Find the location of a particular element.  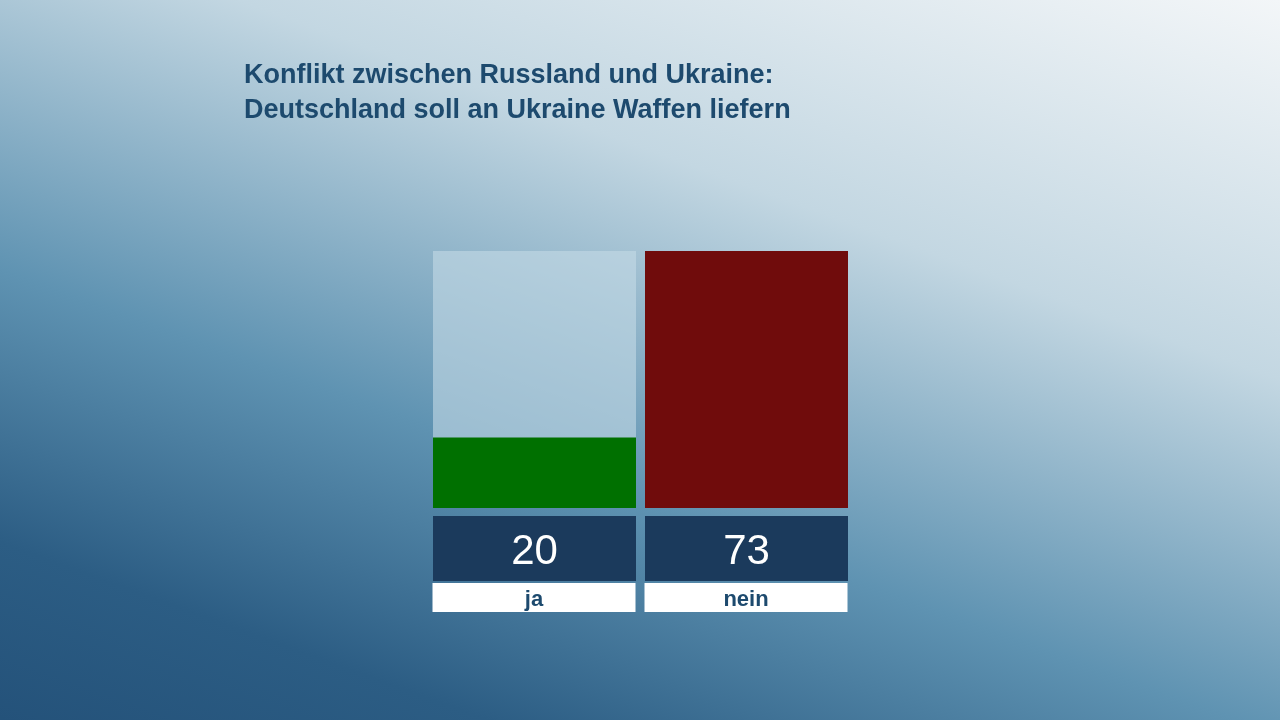

data-label: 20 is located at coordinates (534, 549).